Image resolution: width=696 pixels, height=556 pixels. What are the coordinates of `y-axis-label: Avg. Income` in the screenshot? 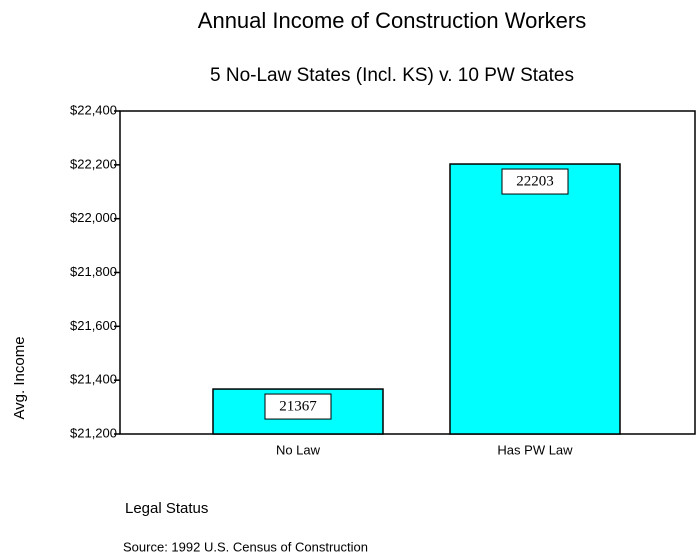 It's located at (19, 377).